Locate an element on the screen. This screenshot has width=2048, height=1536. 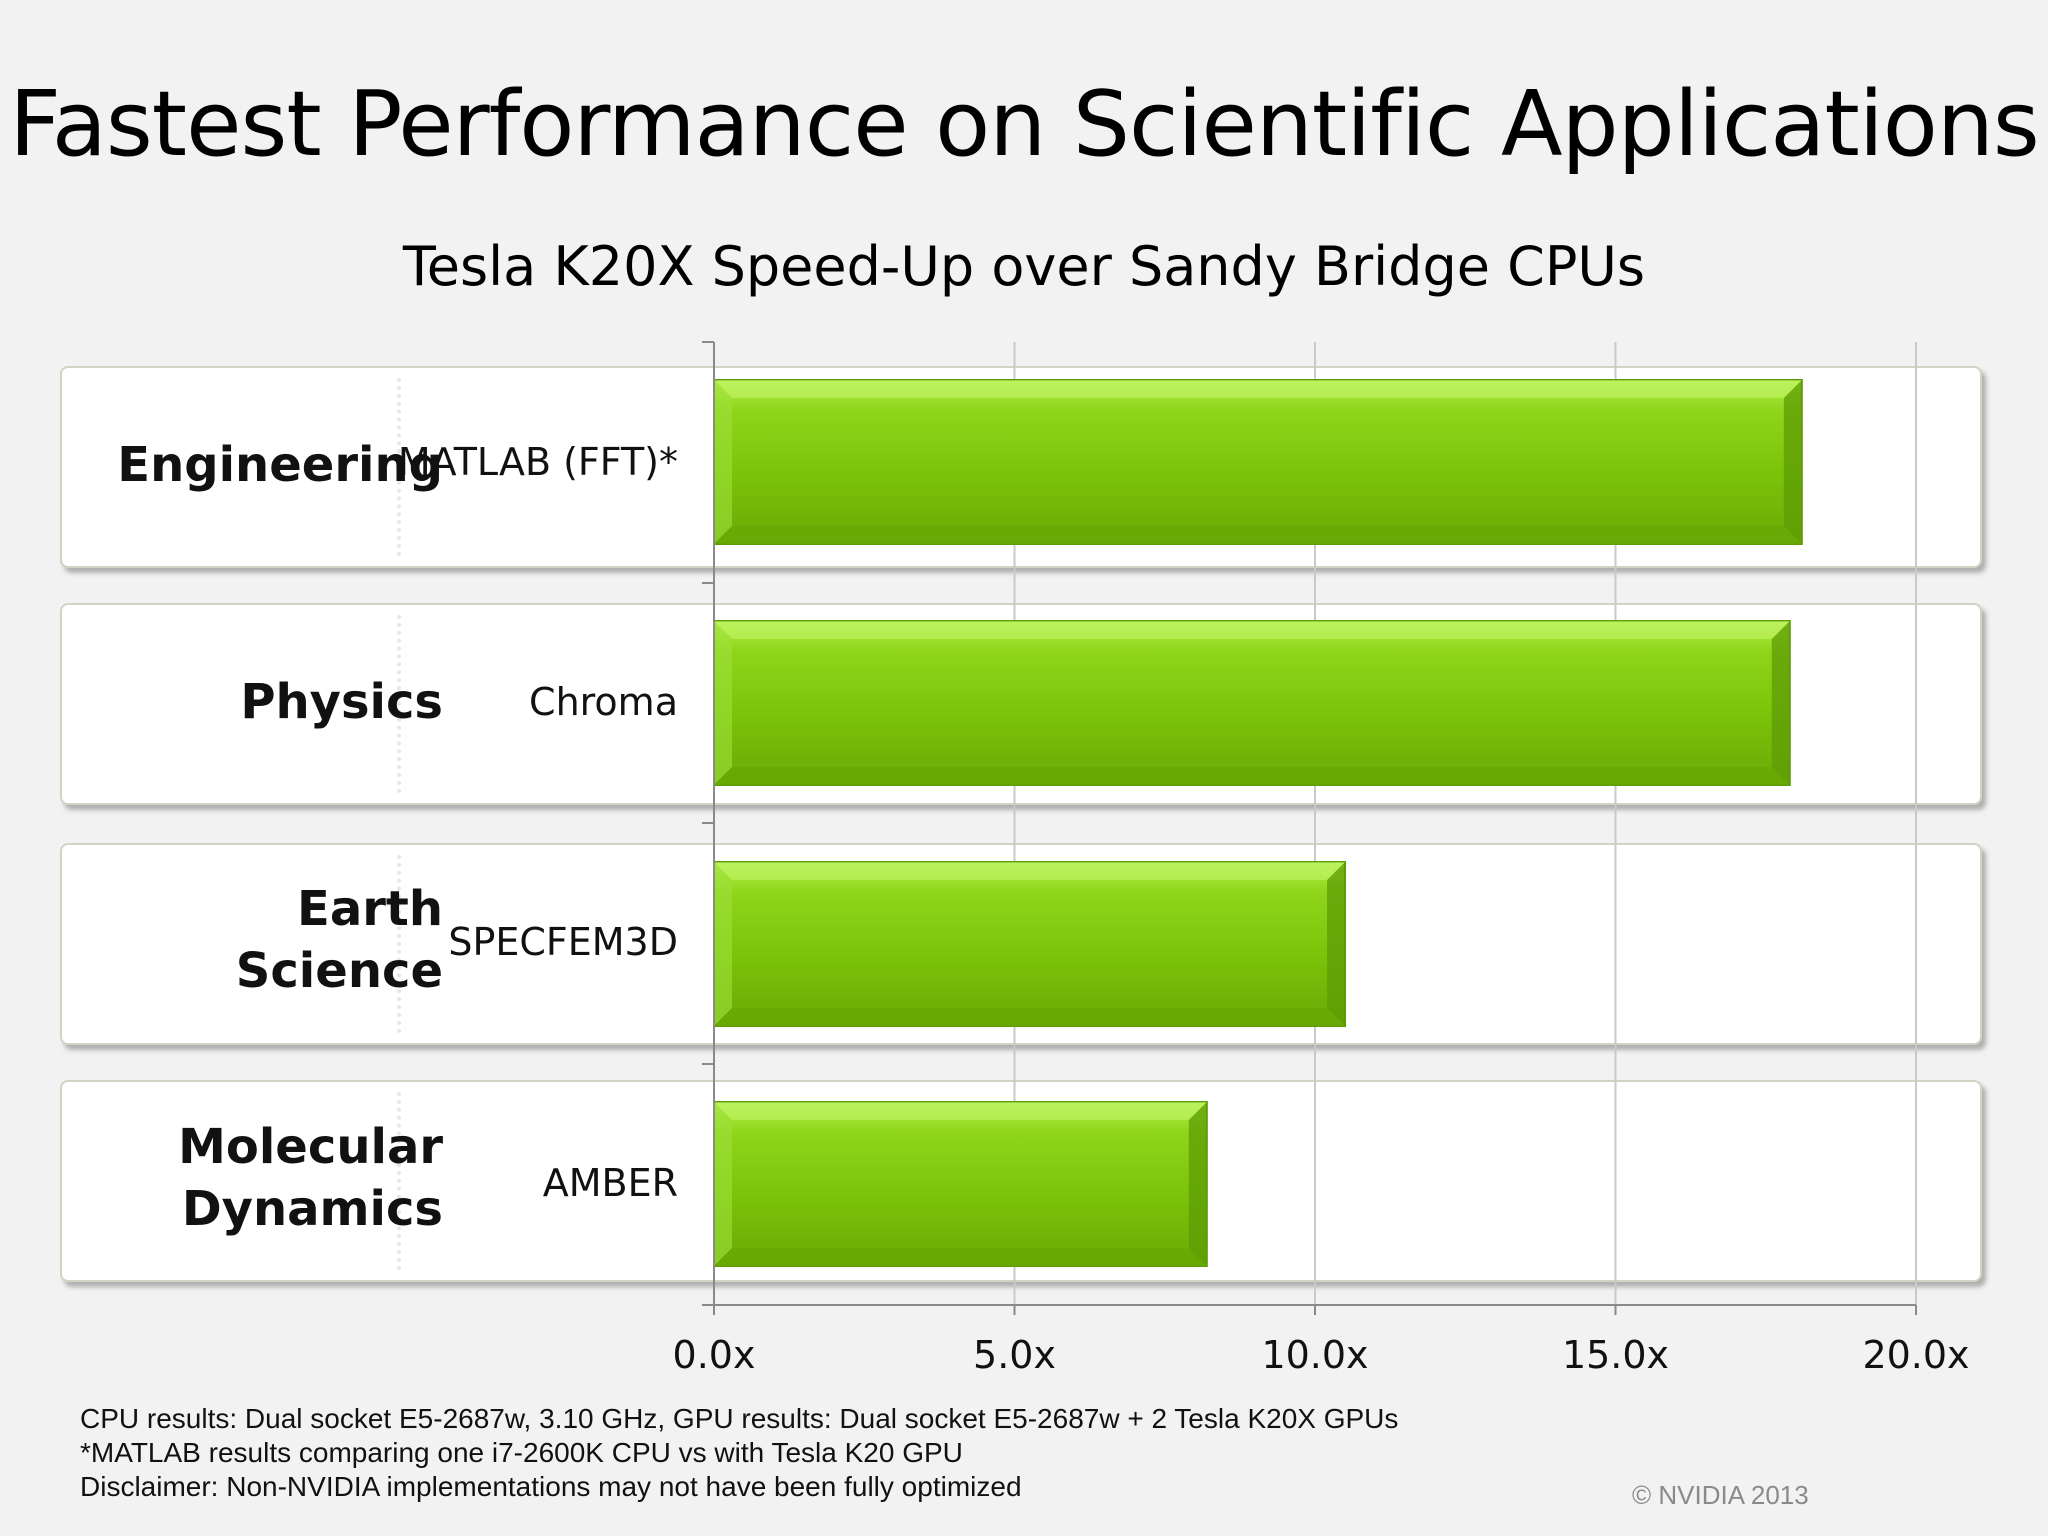
category-label: Earth Science is located at coordinates (339, 940).